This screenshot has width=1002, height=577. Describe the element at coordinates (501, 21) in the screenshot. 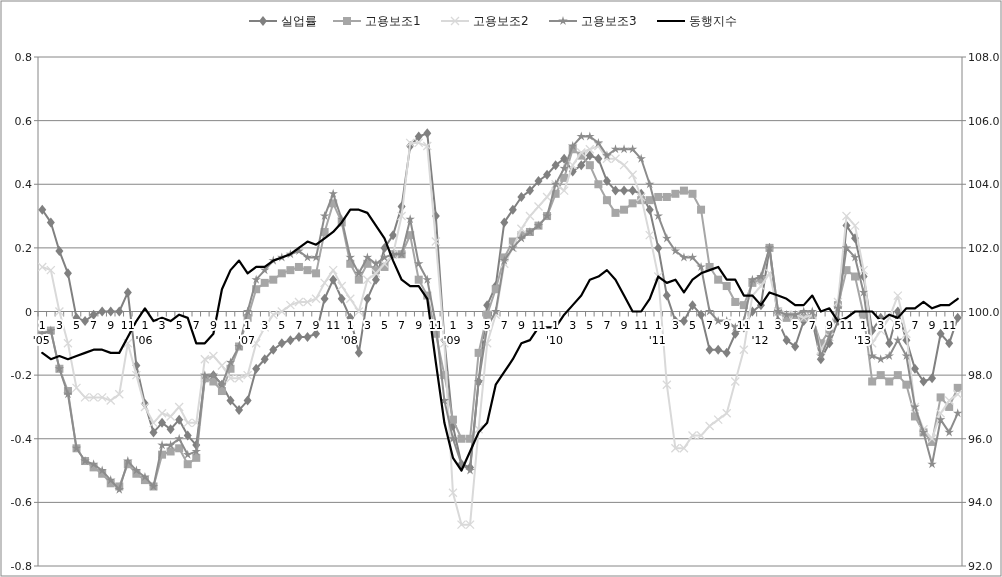

I see `legend-label: 고용보조2` at that location.